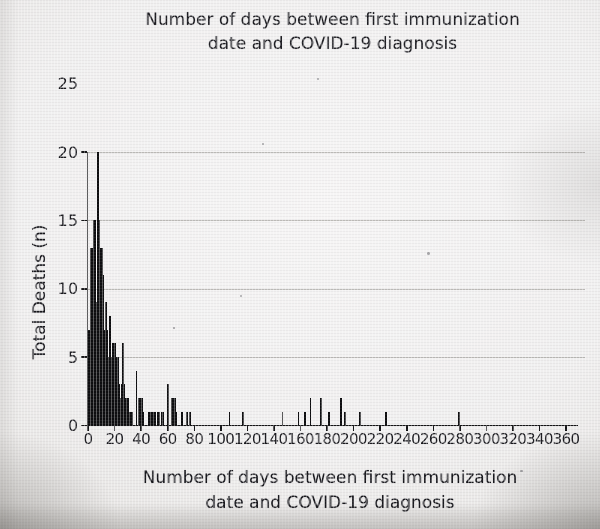  What do you see at coordinates (539, 439) in the screenshot?
I see `x-tick-label: 340` at bounding box center [539, 439].